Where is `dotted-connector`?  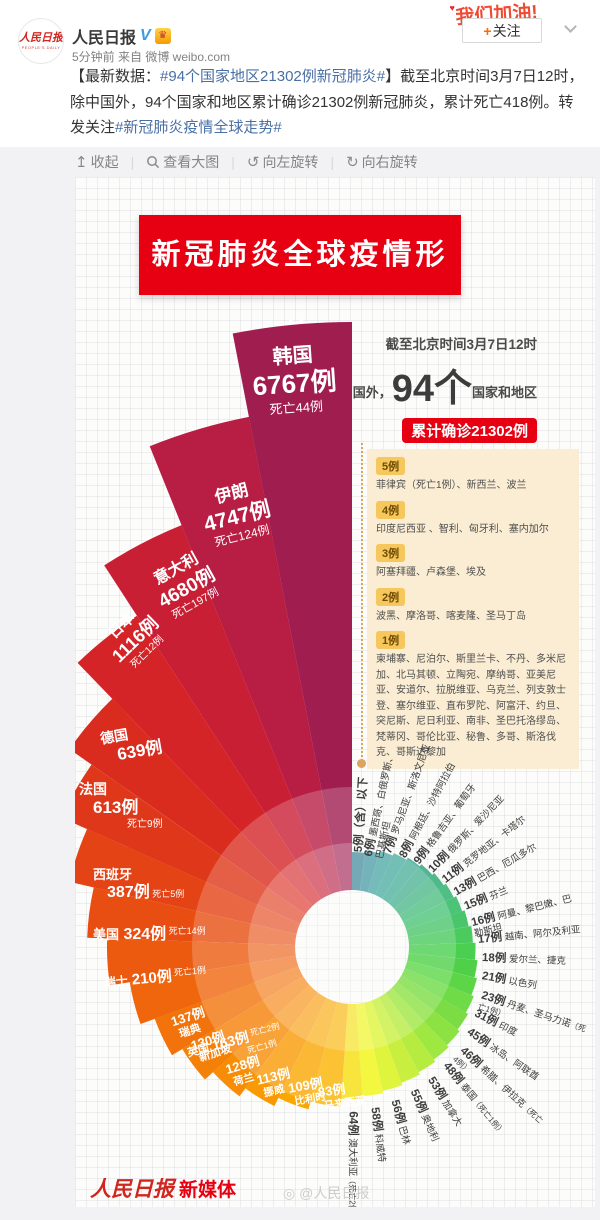
dotted-connector is located at coordinates (362, 602).